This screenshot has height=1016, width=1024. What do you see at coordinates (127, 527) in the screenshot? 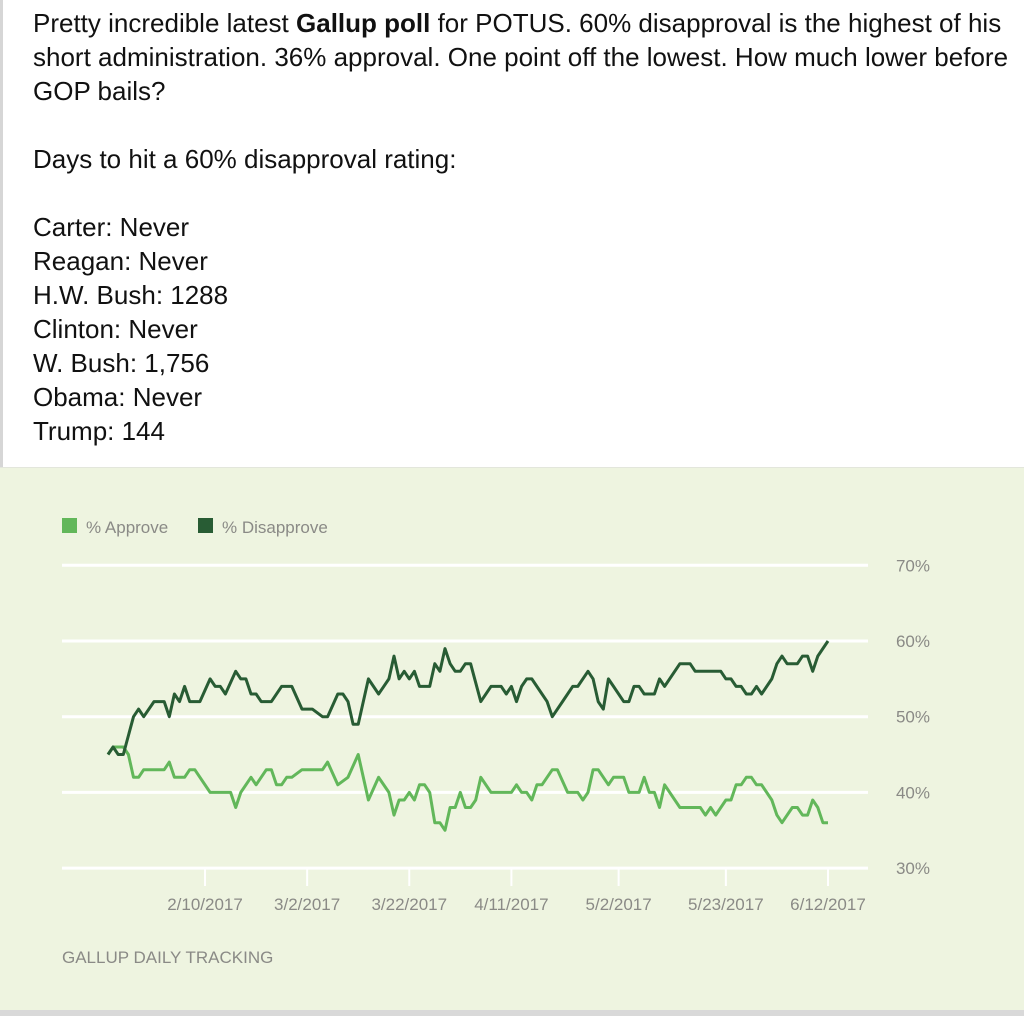
I see `legend-label-approve: % Approve` at bounding box center [127, 527].